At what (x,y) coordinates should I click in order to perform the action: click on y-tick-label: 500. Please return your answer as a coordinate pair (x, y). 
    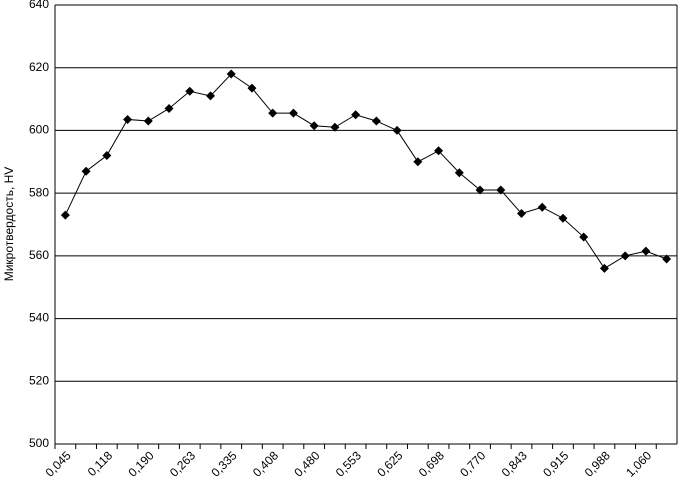
    Looking at the image, I should click on (39, 443).